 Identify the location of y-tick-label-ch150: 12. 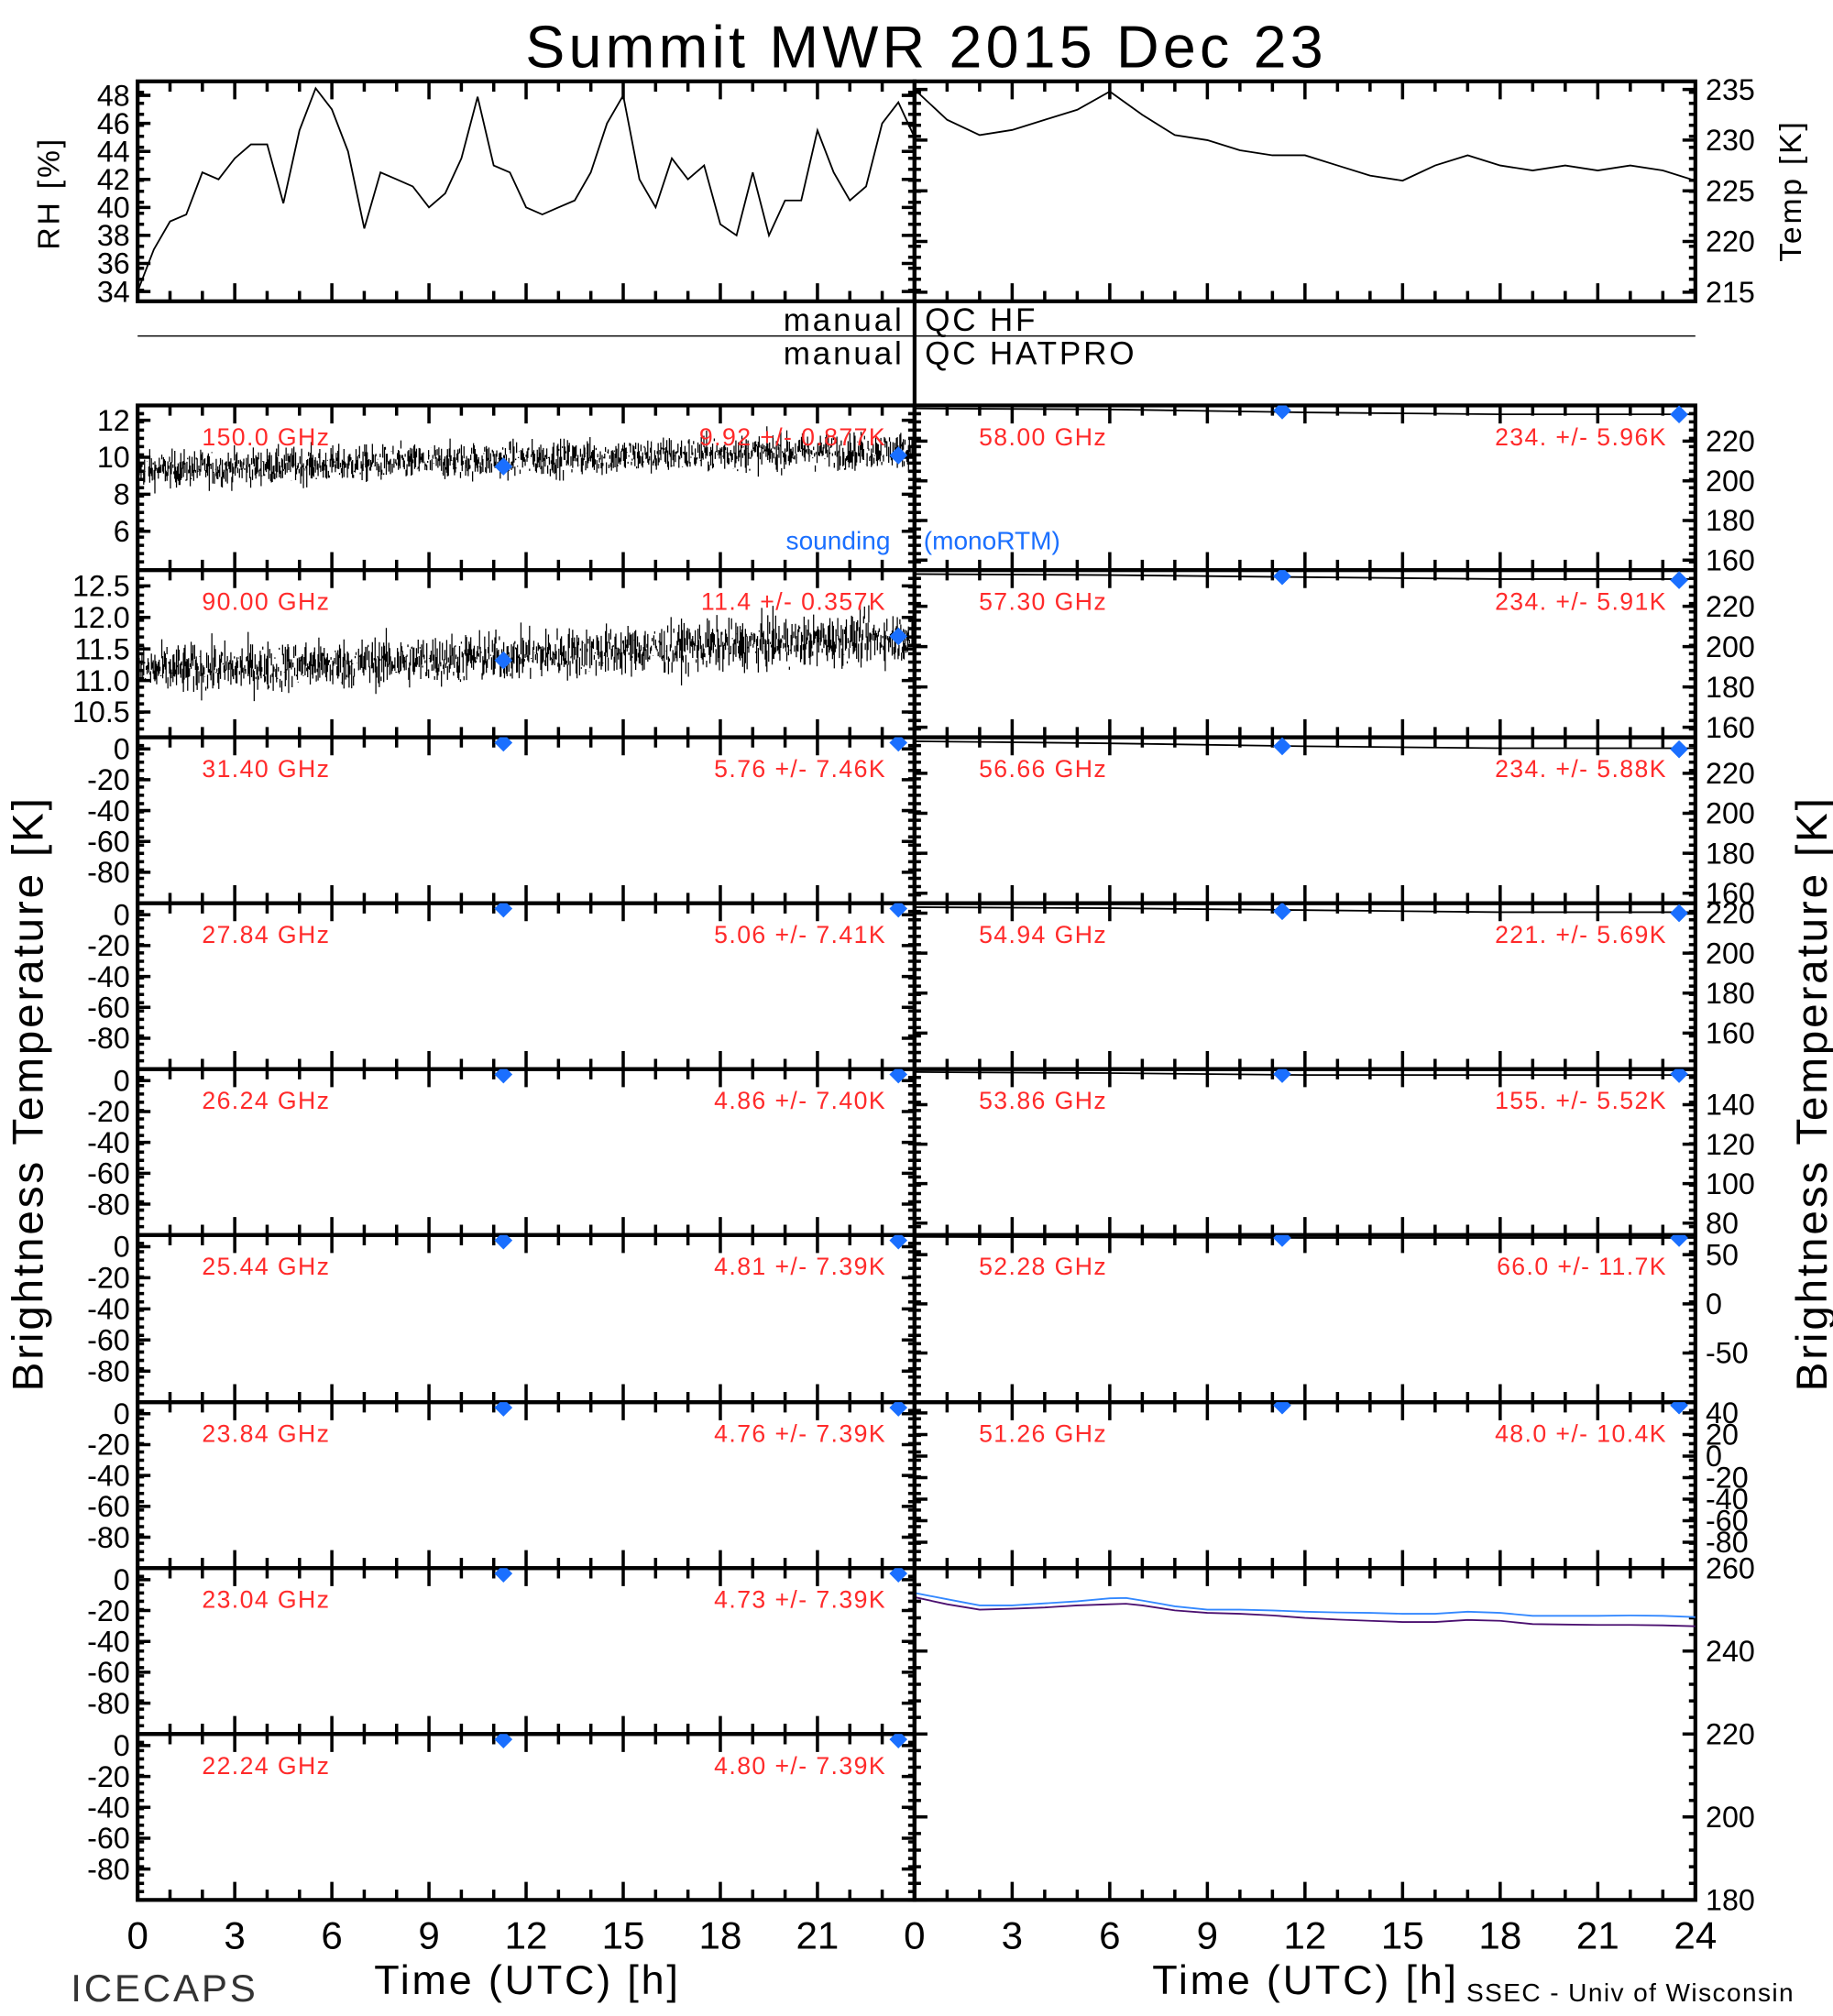
(113, 420).